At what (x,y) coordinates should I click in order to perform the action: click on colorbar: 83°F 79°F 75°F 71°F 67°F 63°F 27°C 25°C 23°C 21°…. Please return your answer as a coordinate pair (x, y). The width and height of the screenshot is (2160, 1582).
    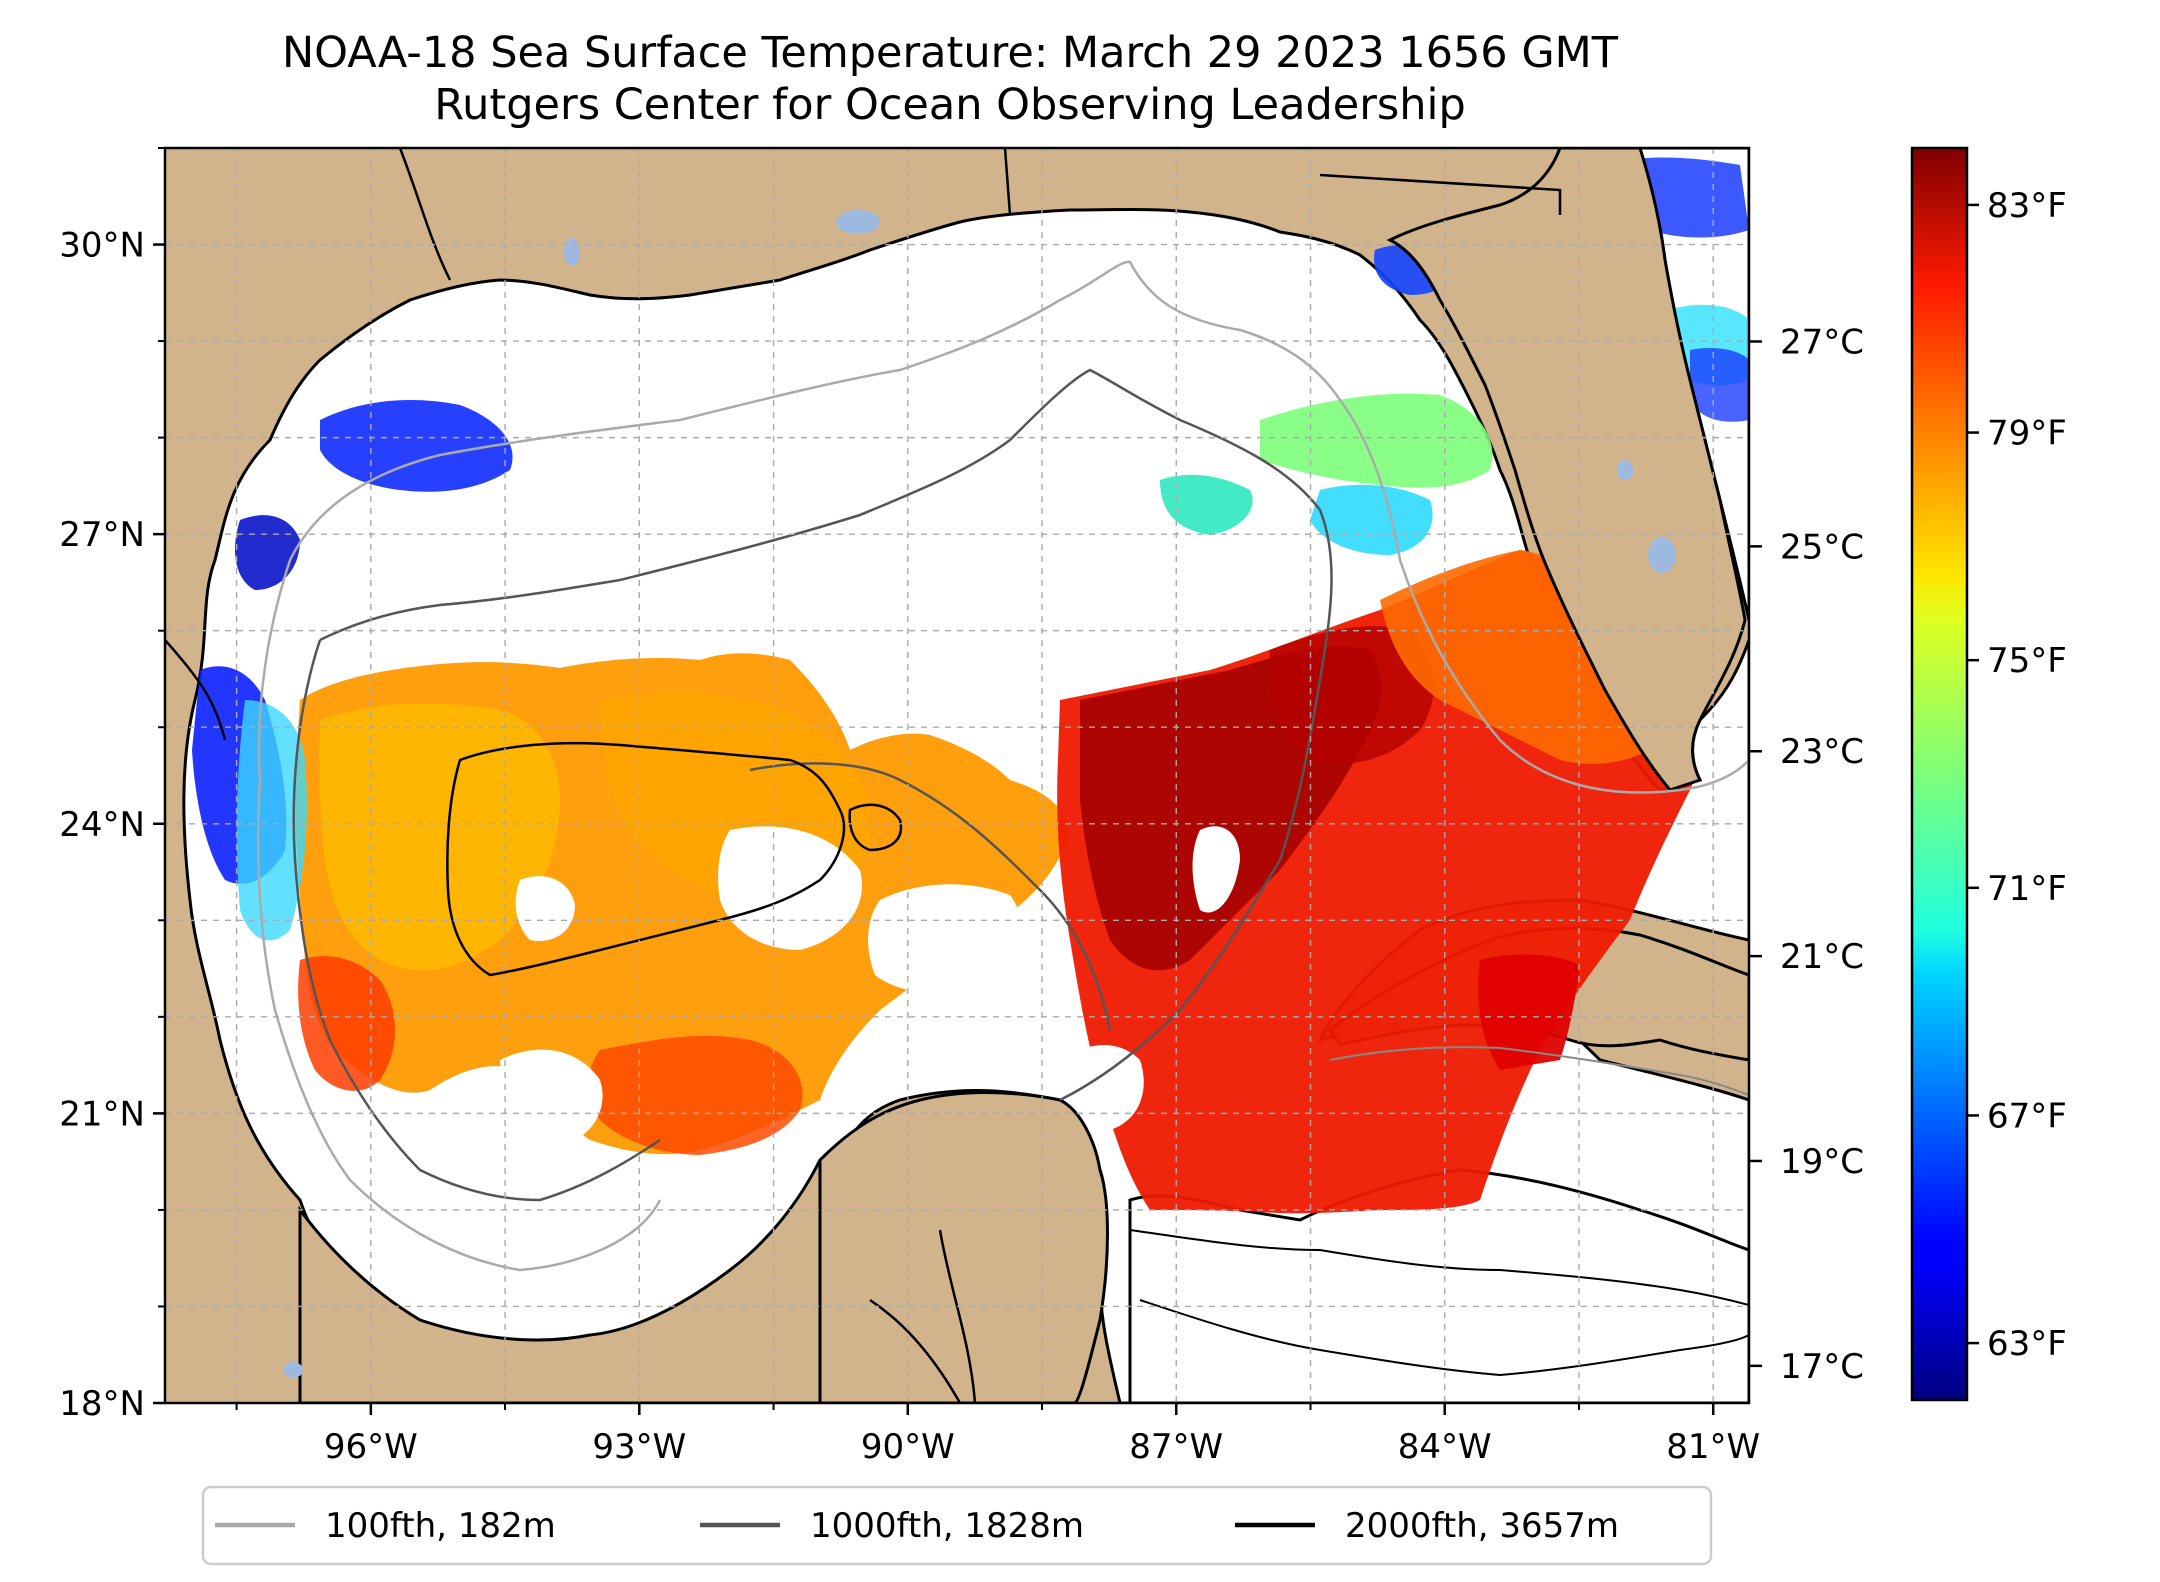
    Looking at the image, I should click on (1908, 774).